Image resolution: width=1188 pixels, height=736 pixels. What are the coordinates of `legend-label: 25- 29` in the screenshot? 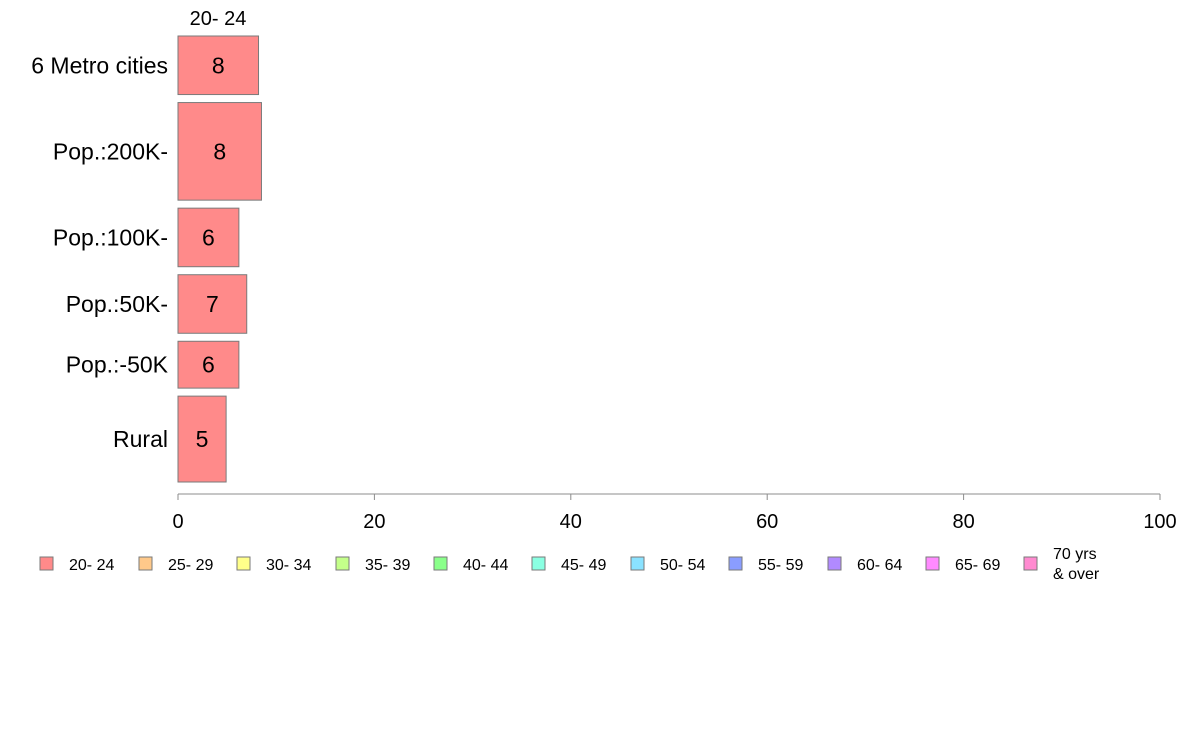 It's located at (190, 565).